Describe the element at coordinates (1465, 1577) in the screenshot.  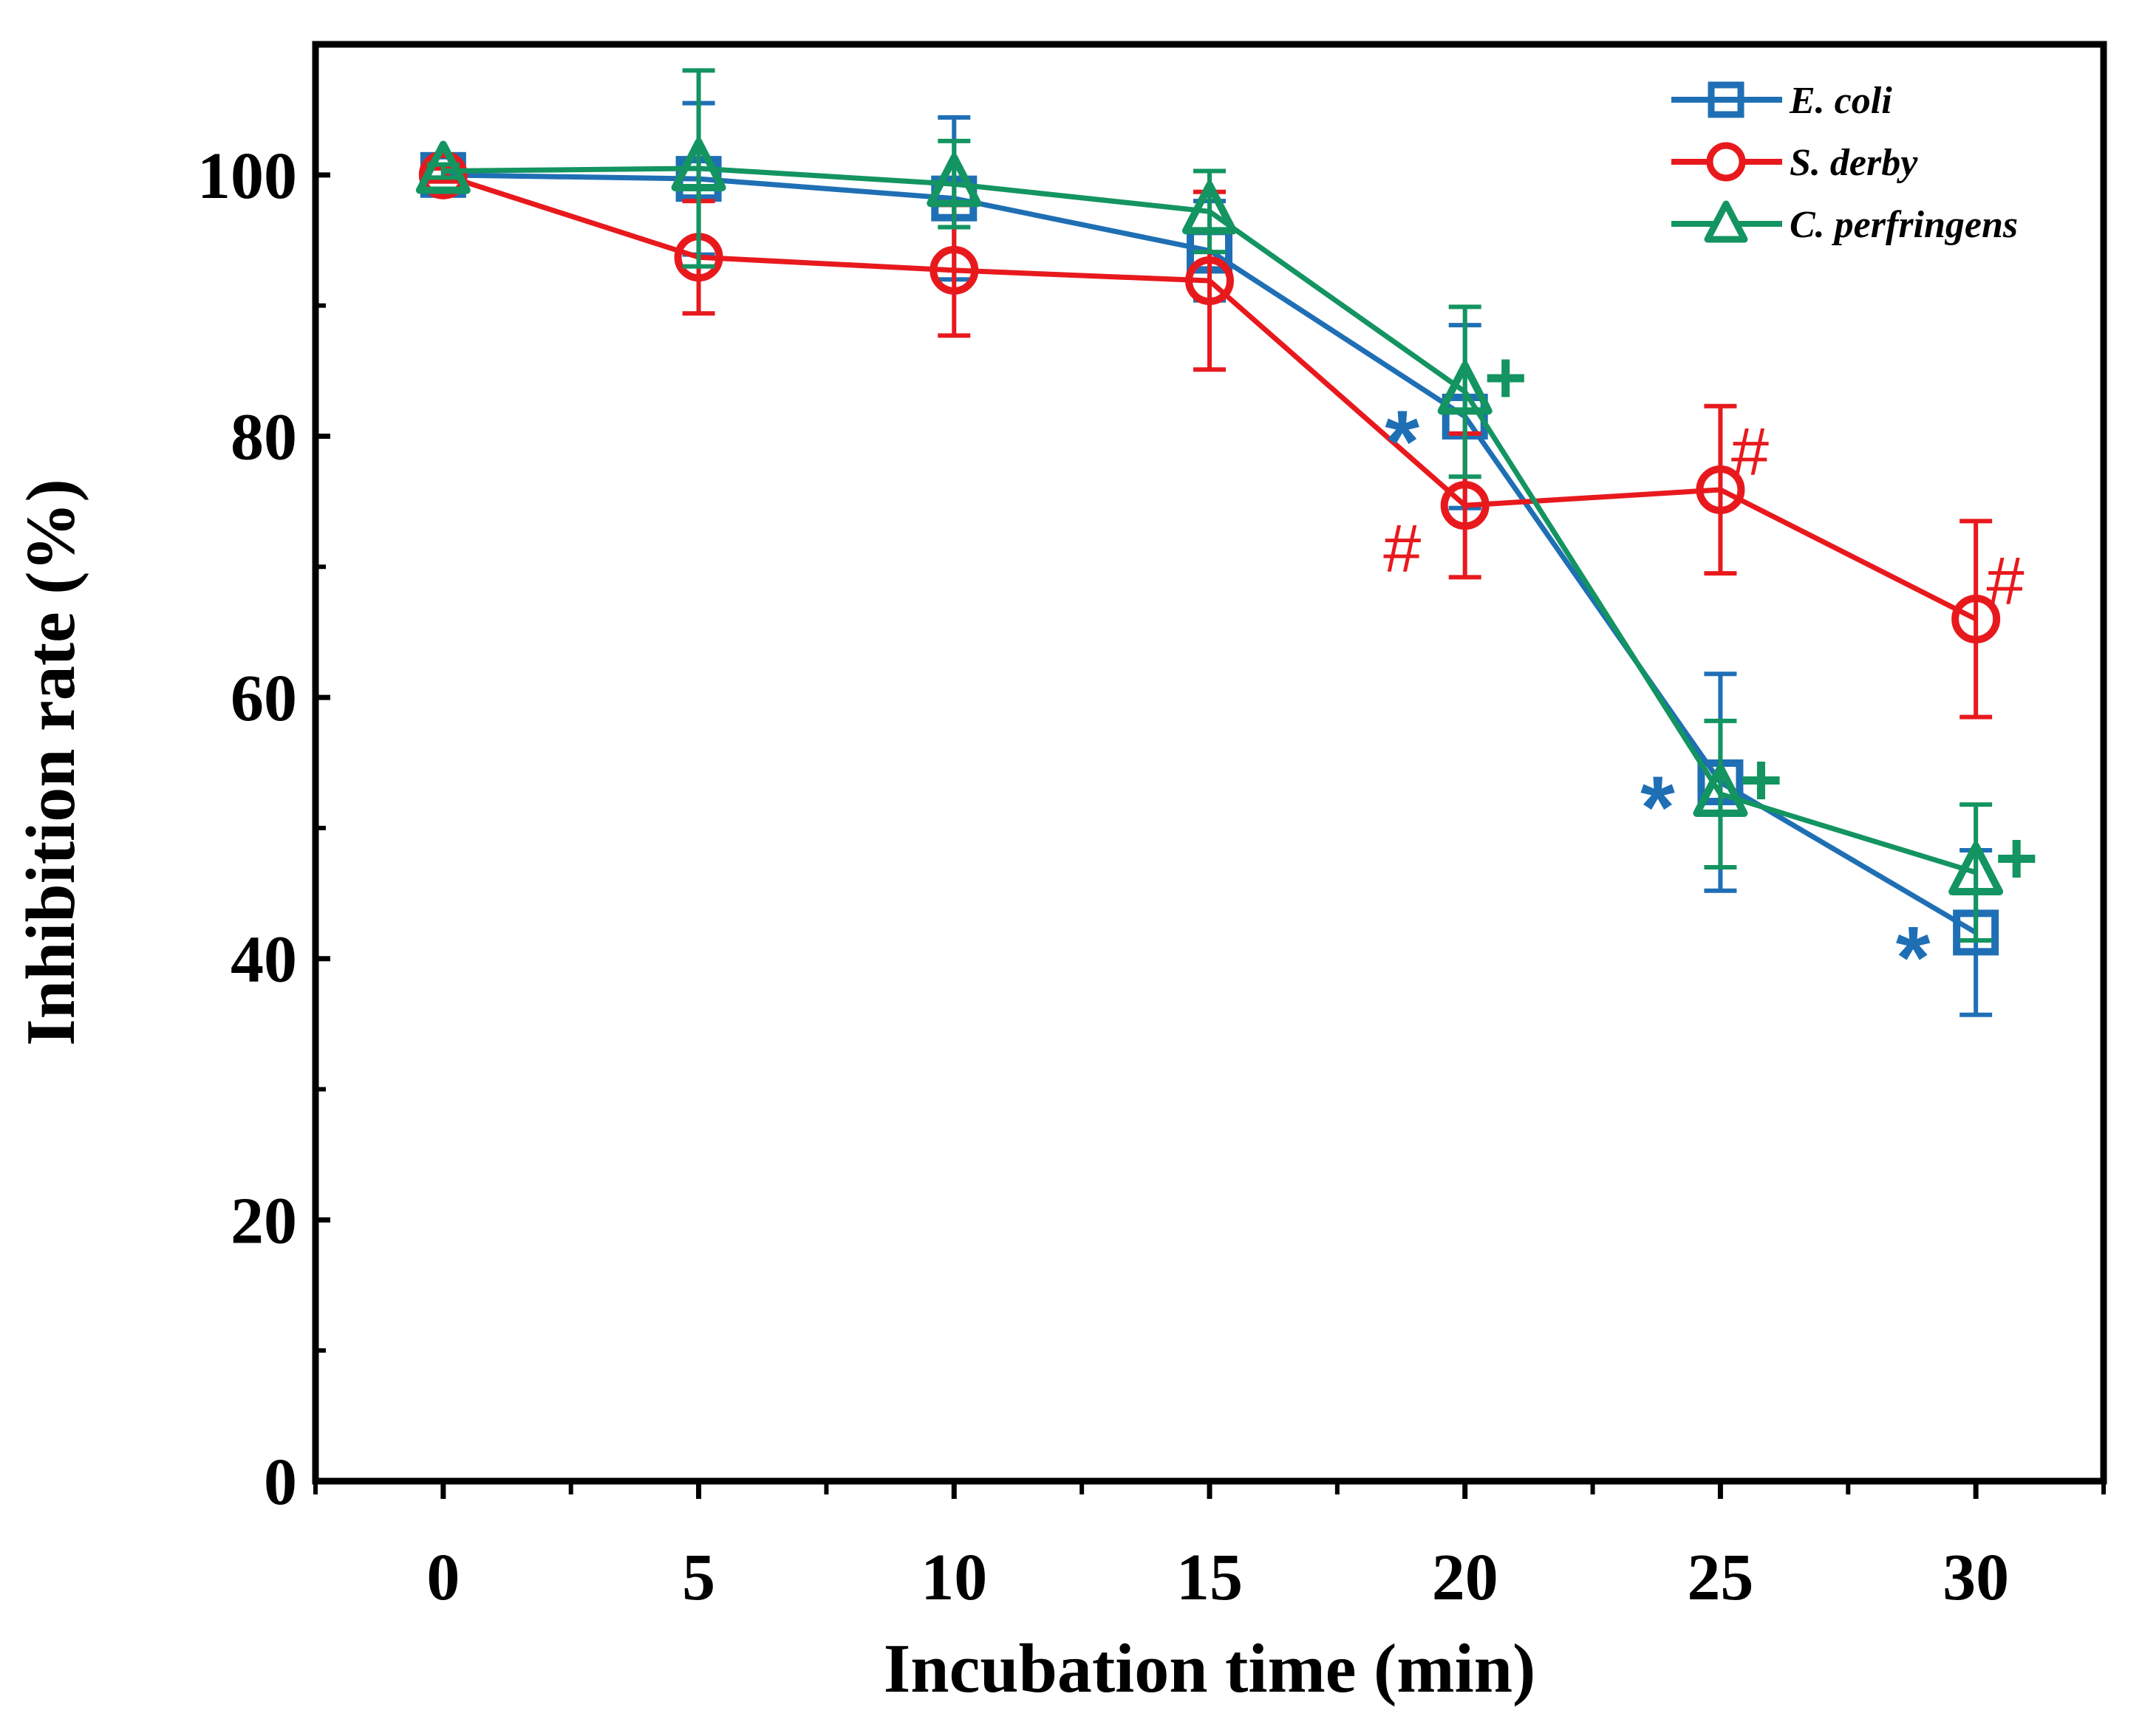
I see `x-tick-label: 20` at that location.